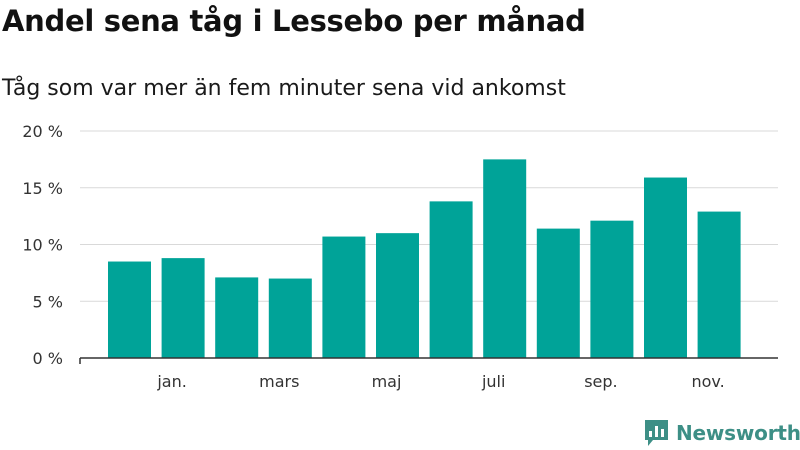 This screenshot has width=800, height=450. What do you see at coordinates (505, 258) in the screenshot?
I see `bar-juli` at bounding box center [505, 258].